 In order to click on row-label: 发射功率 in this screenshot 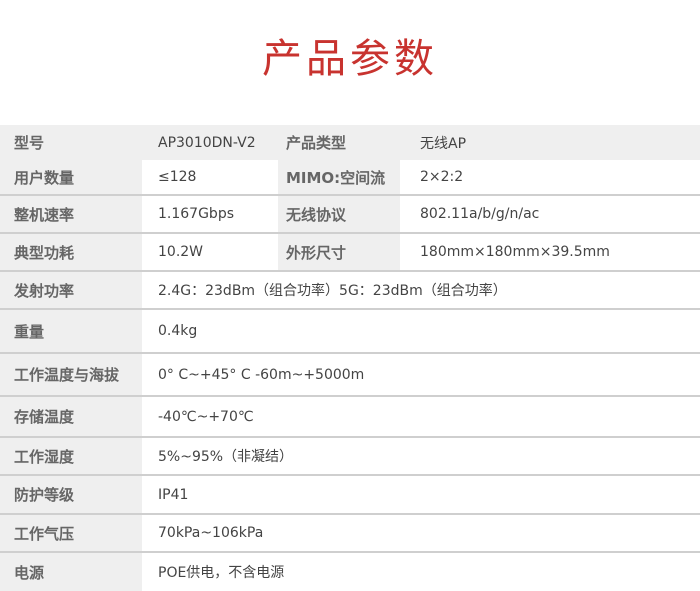, I will do `click(71, 290)`.